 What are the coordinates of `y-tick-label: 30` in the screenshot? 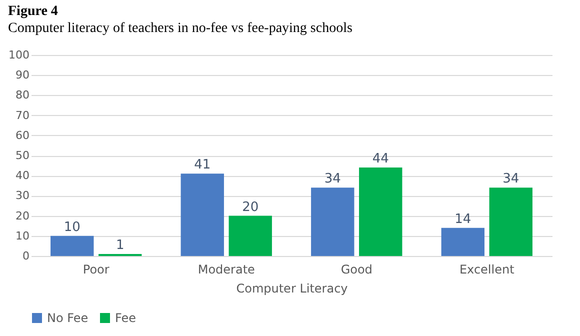 It's located at (23, 195).